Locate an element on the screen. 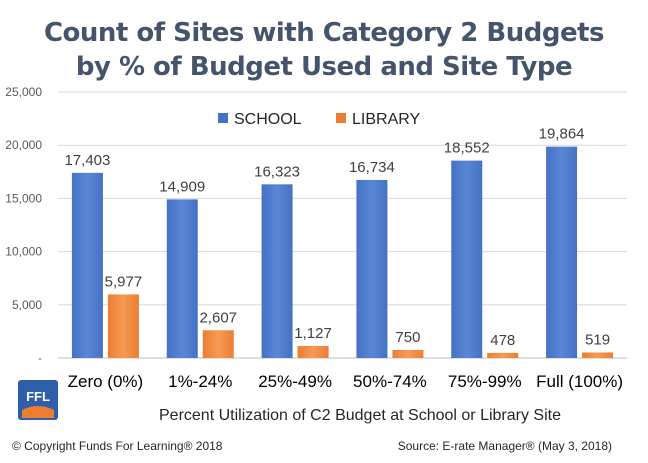  y-tick-label: 20,000 is located at coordinates (23, 145).